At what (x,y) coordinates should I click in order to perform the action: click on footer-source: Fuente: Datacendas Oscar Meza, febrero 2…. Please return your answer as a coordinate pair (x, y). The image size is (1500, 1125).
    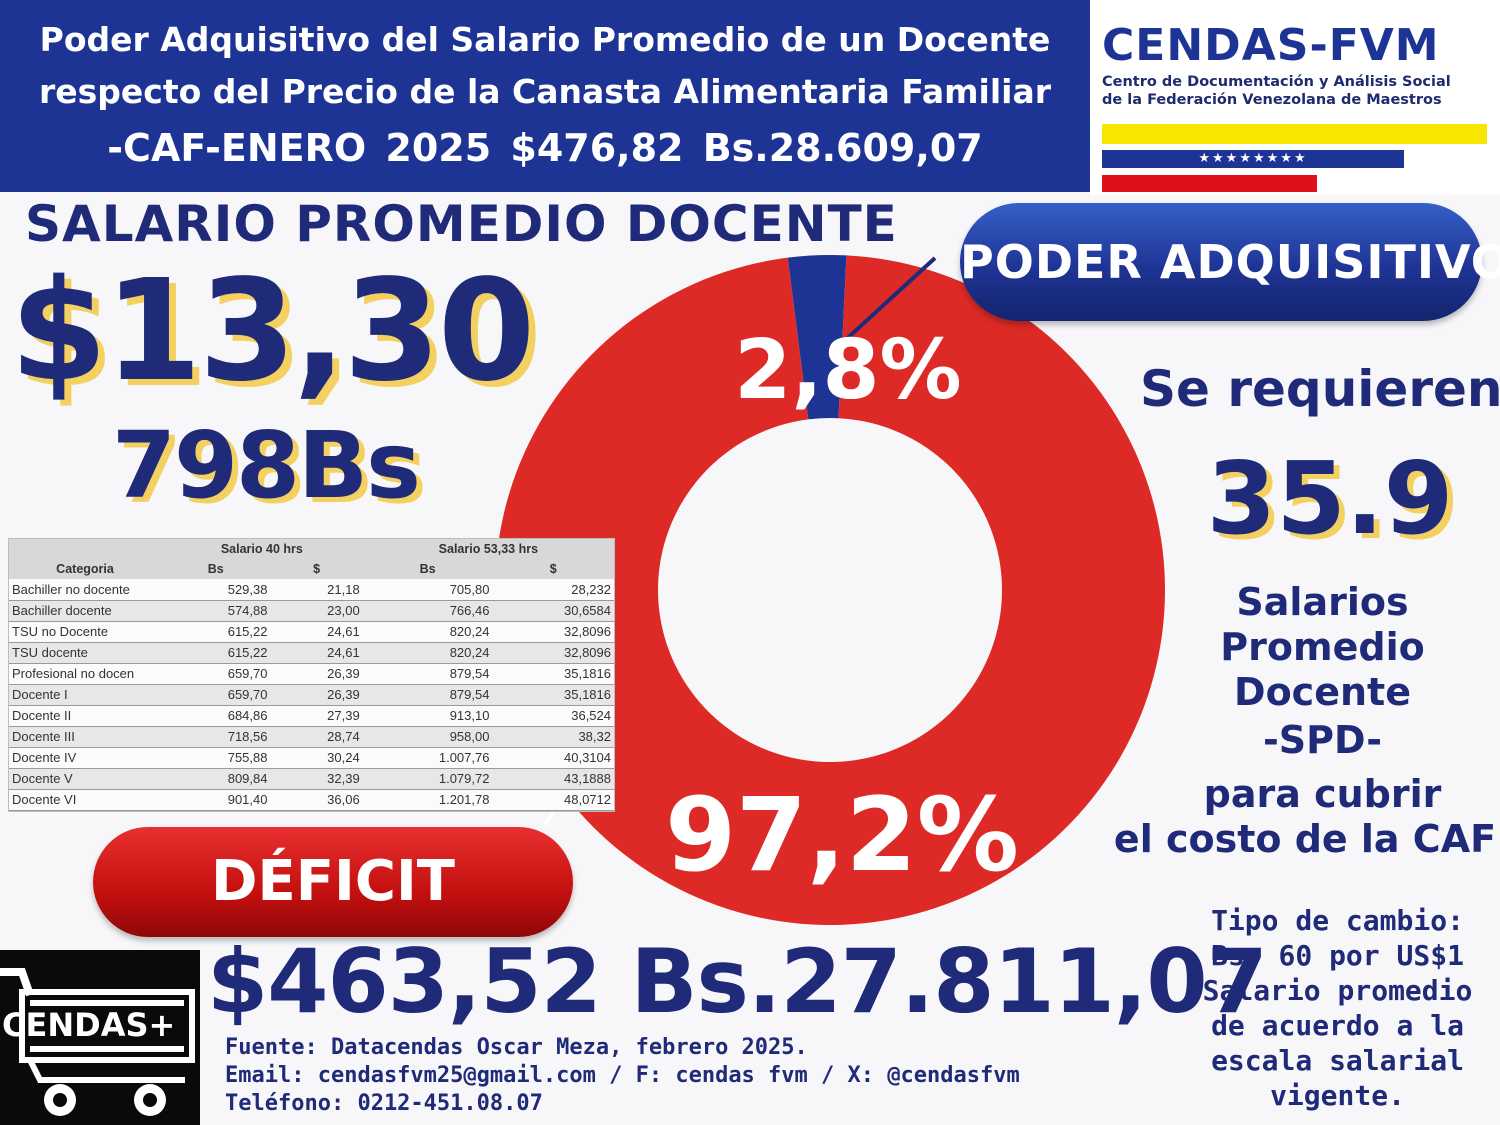
    Looking at the image, I should click on (516, 1047).